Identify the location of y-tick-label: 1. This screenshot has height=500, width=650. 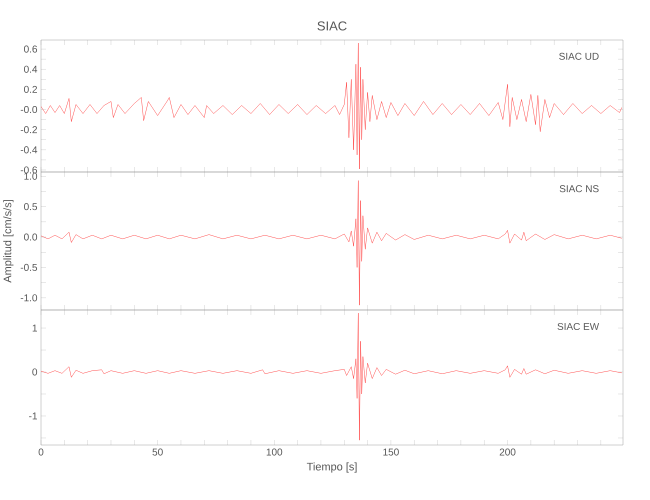
(35, 328).